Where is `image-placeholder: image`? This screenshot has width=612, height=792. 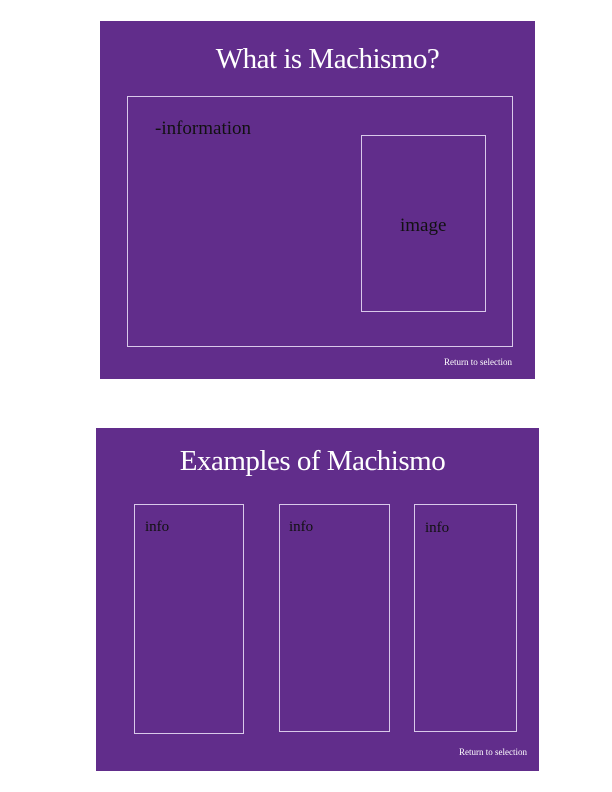 image-placeholder: image is located at coordinates (423, 223).